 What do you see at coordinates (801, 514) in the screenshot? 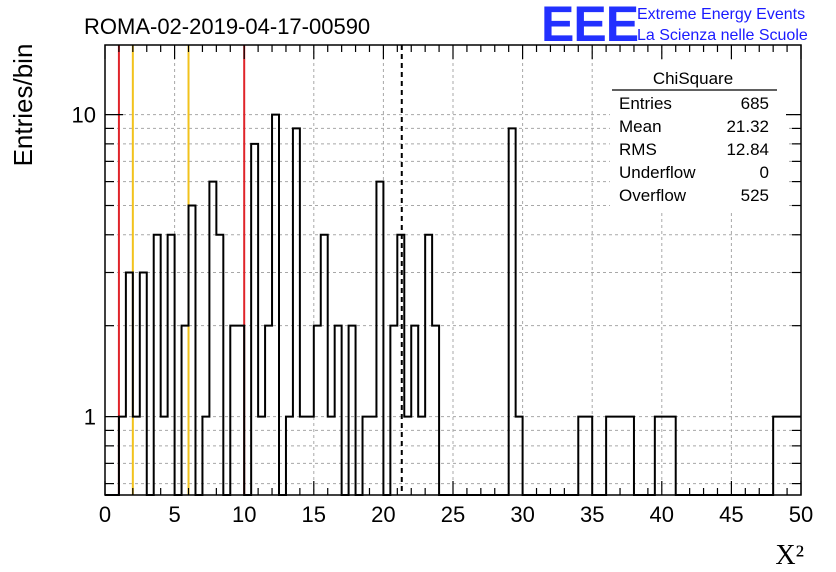
I see `x-tick-label: 50` at bounding box center [801, 514].